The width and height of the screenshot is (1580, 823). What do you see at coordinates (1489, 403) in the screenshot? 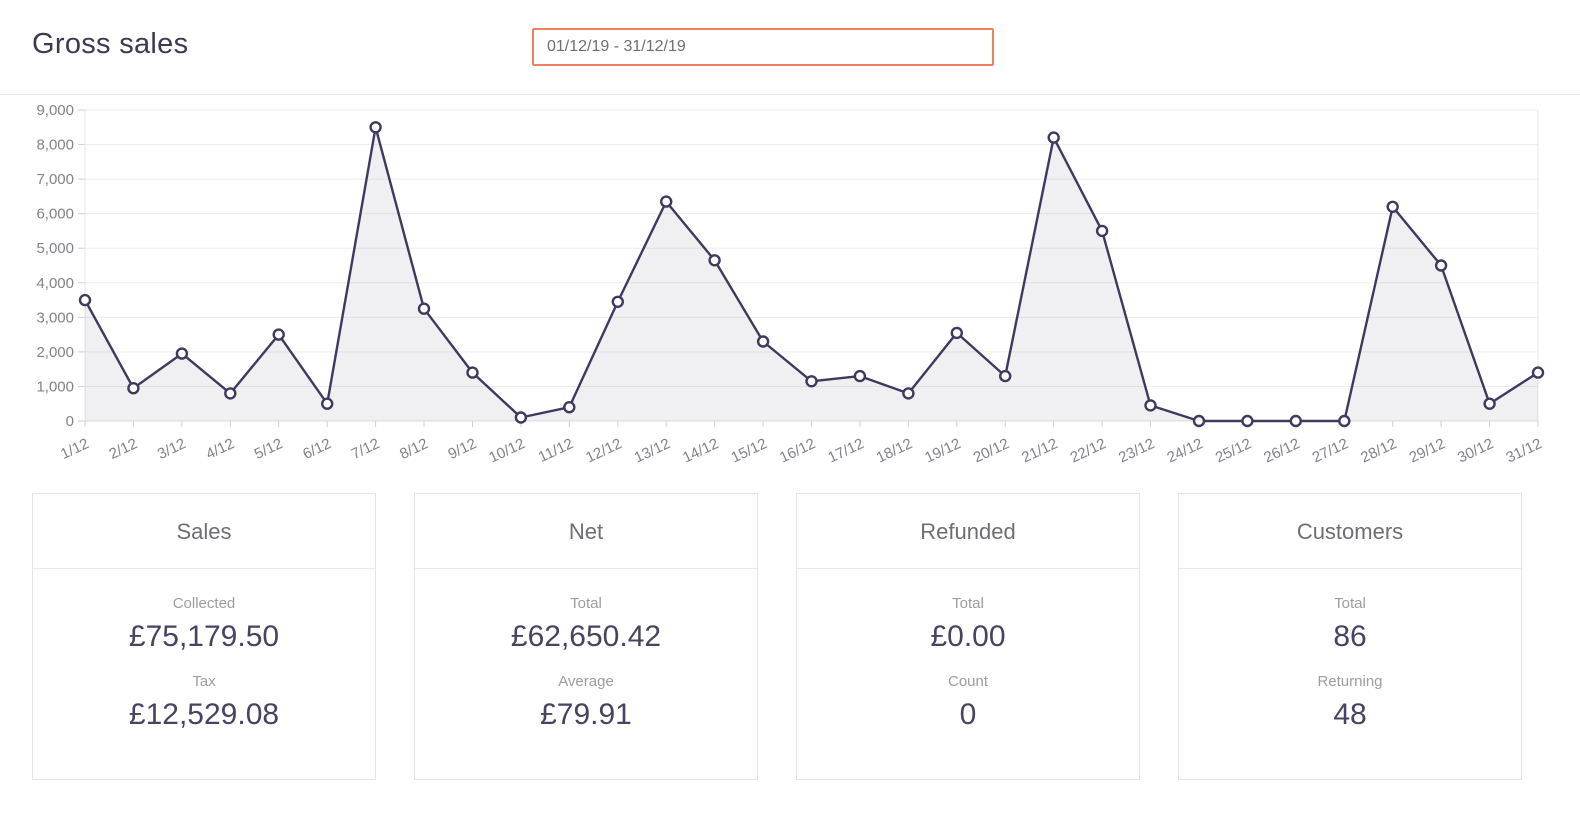
I see `data-point-30/12` at bounding box center [1489, 403].